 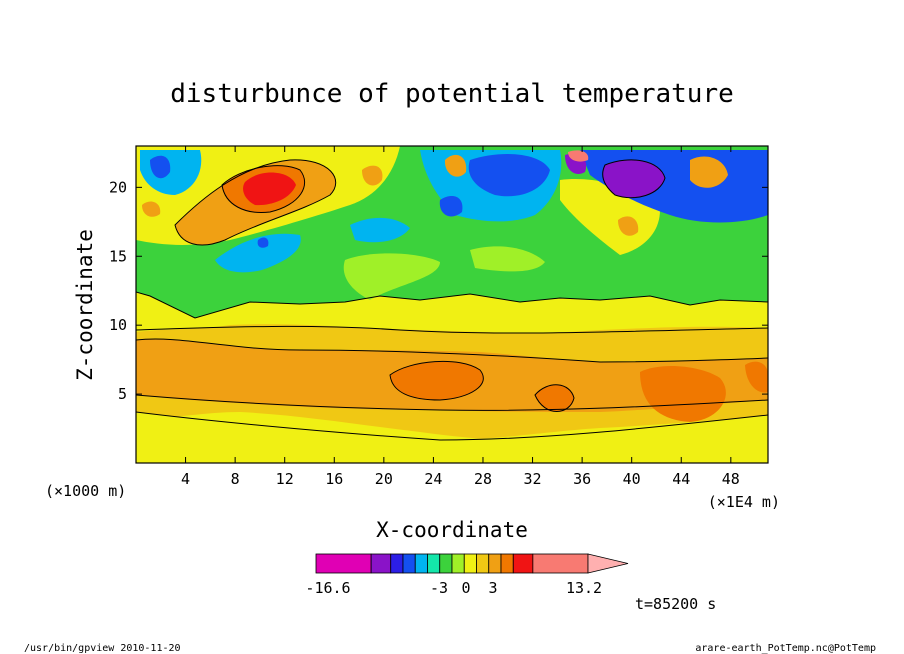 I want to click on x-axis-label: X-coordinate, so click(x=452, y=530).